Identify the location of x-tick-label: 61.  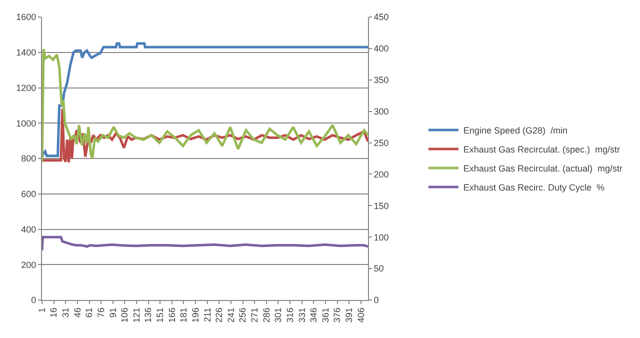
(89, 313).